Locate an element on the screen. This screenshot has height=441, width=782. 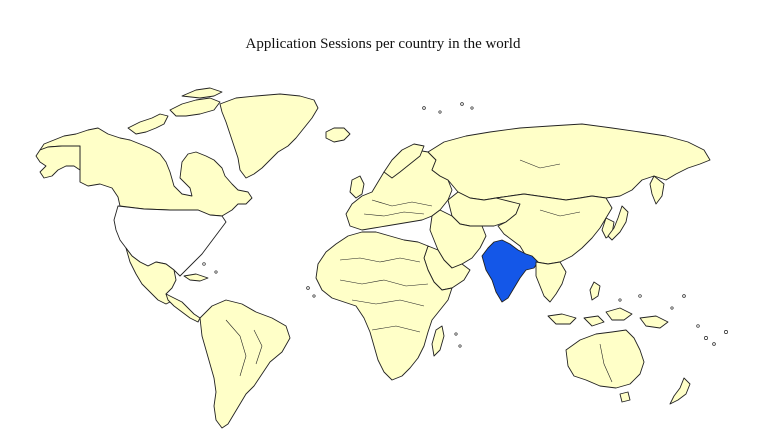
country-iceland is located at coordinates (338, 135).